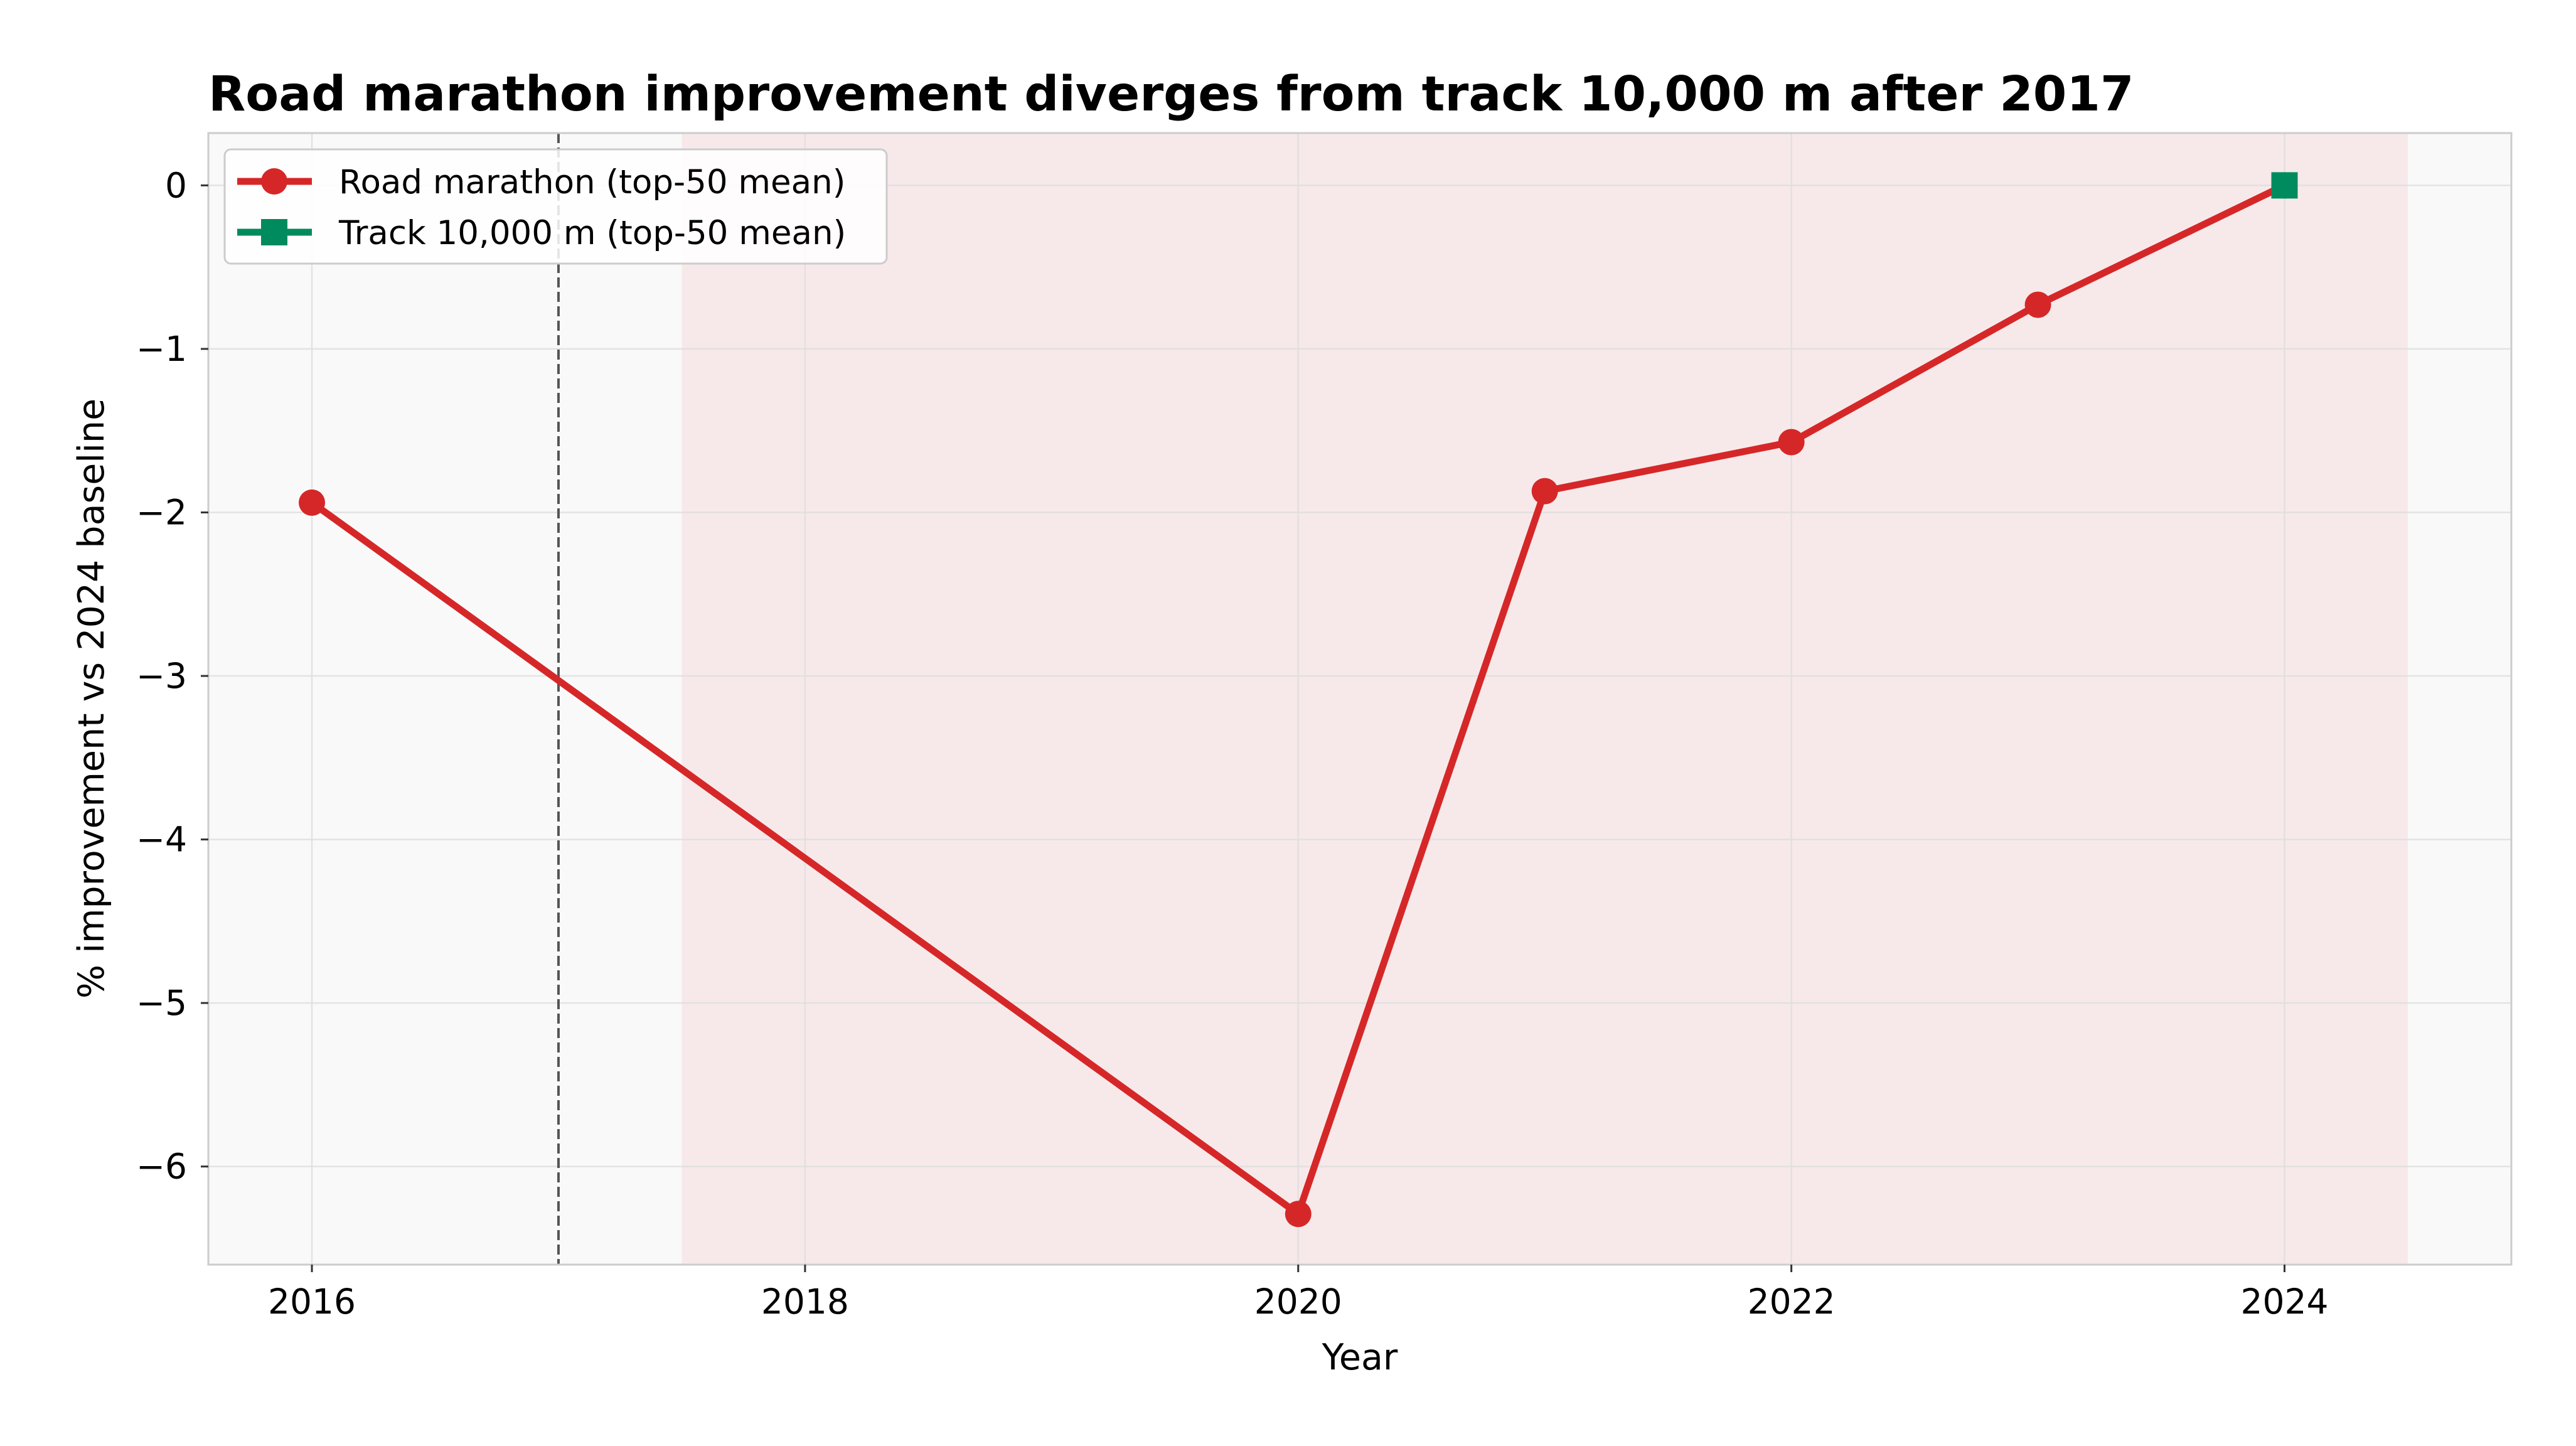  Describe the element at coordinates (176, 185) in the screenshot. I see `y-tick-label: 0` at that location.